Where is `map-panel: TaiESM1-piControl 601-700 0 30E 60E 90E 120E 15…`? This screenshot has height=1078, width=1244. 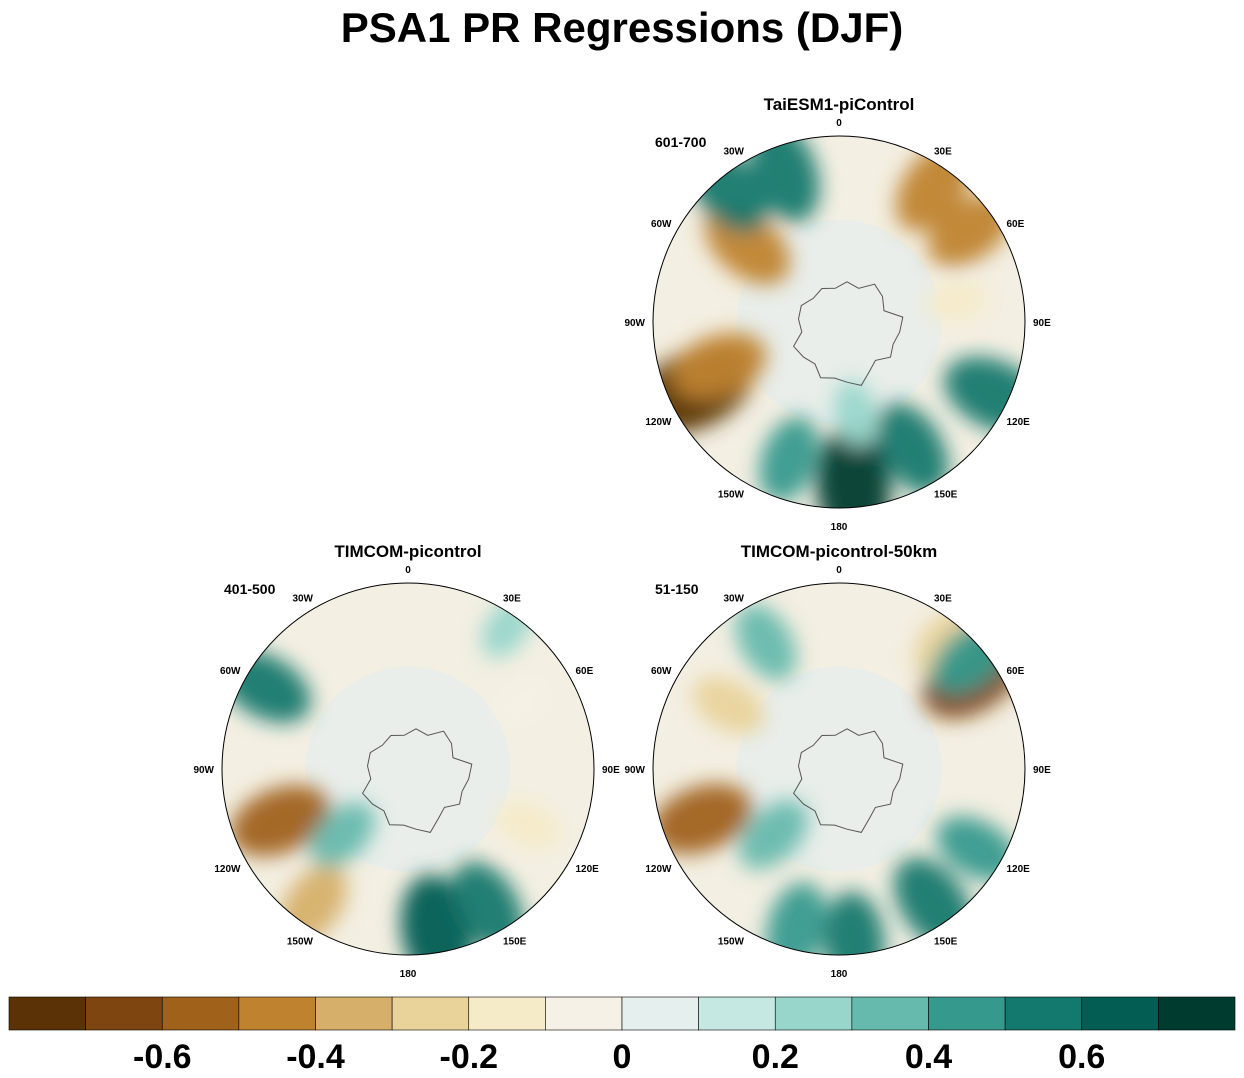
map-panel: TaiESM1-piControl 601-700 0 30E 60E 90E 120E 15… is located at coordinates (837, 314).